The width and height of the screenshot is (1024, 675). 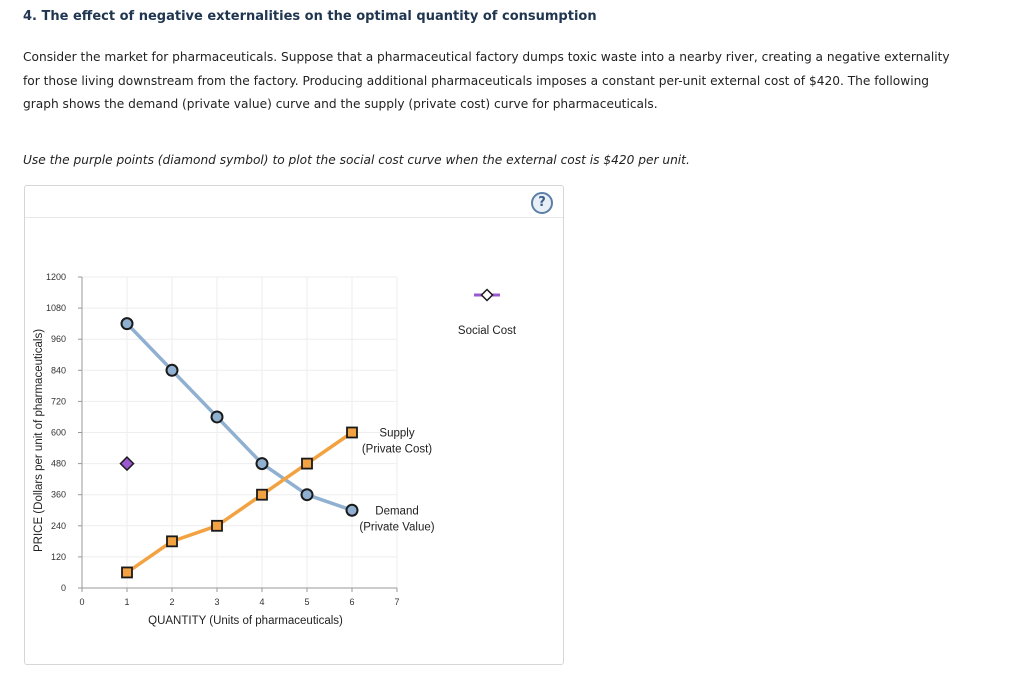 I want to click on supply-curve-sublabel: (Private Cost), so click(x=397, y=450).